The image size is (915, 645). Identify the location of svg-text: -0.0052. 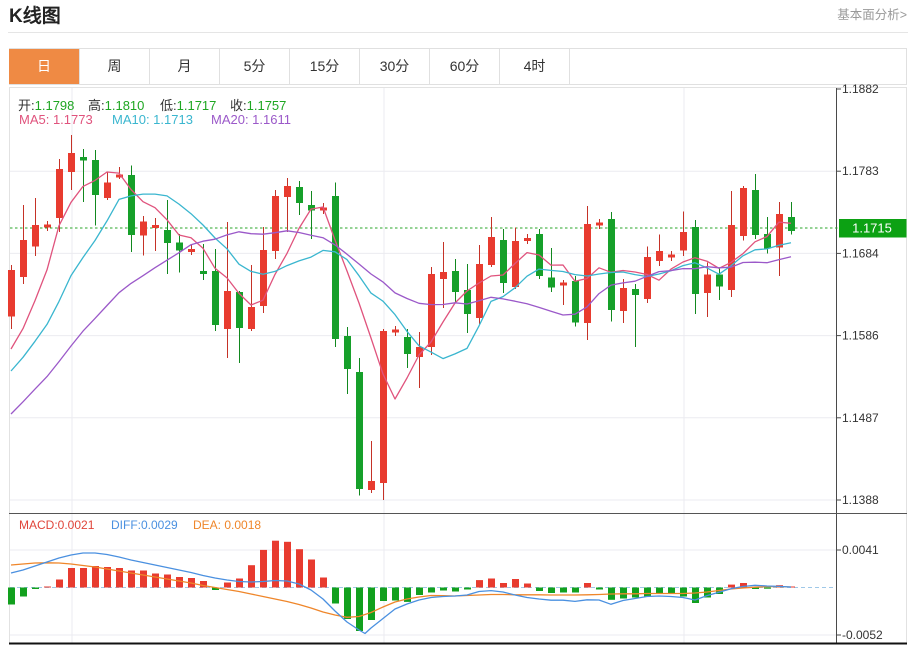
(862, 635).